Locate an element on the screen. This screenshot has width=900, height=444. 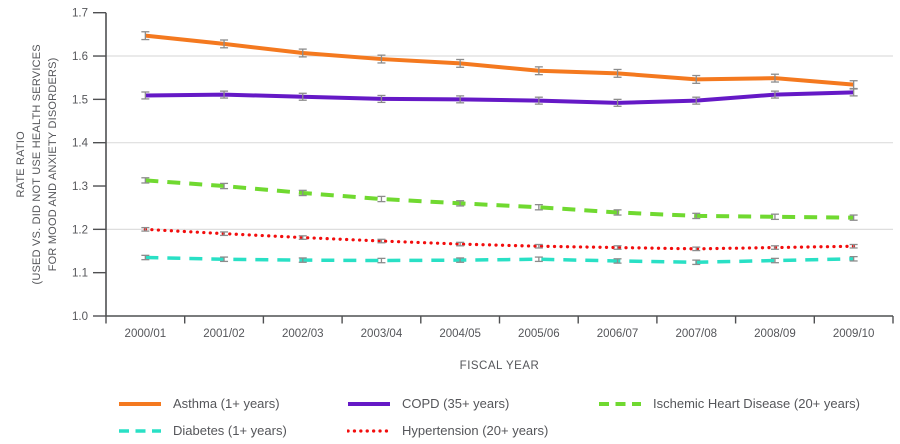
error-bars-copd is located at coordinates (499, 97).